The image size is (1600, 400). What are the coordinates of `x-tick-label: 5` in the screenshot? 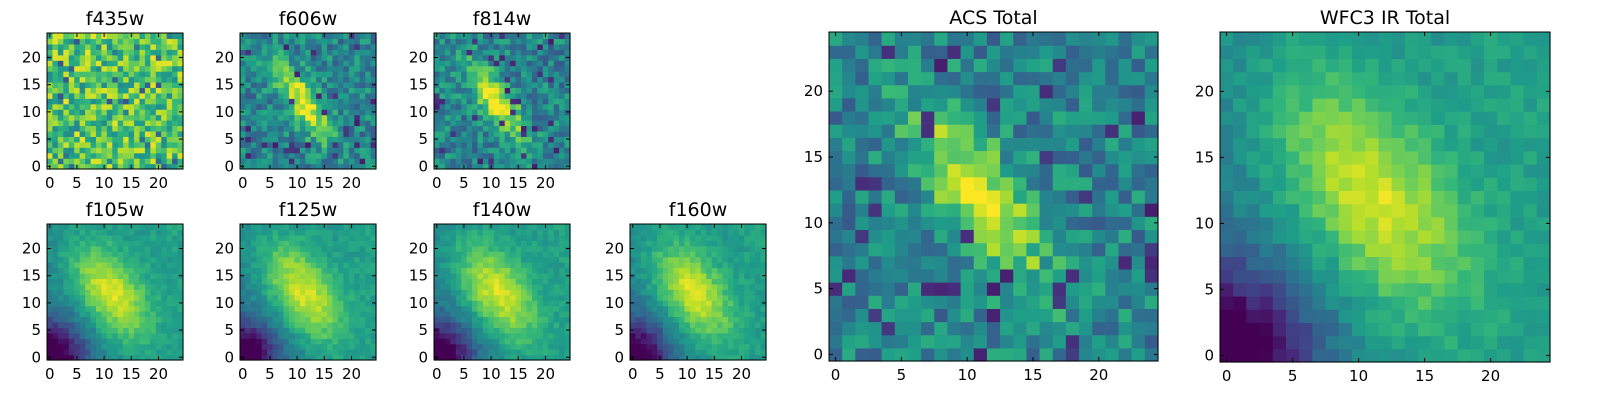 It's located at (270, 183).